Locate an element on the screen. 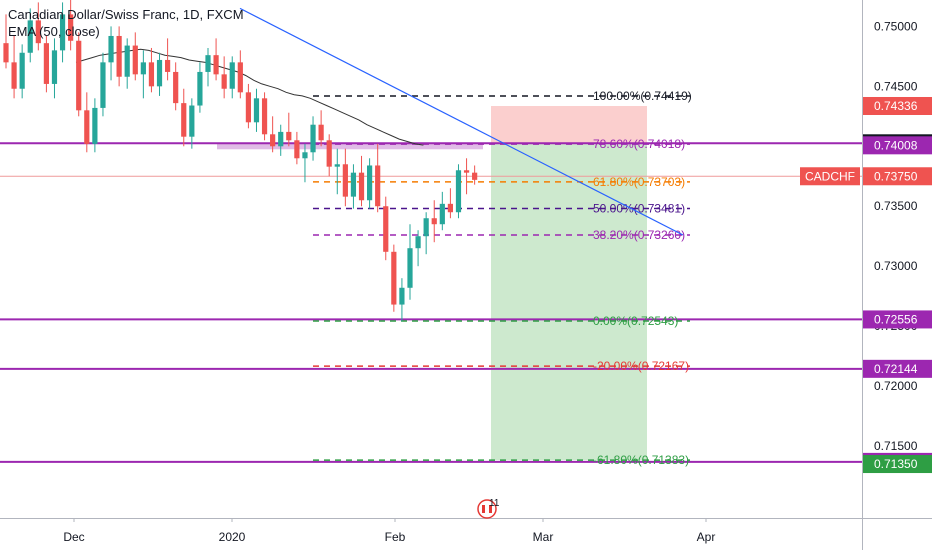 This screenshot has height=550, width=932. symbol-tag-label: CADCHF is located at coordinates (830, 176).